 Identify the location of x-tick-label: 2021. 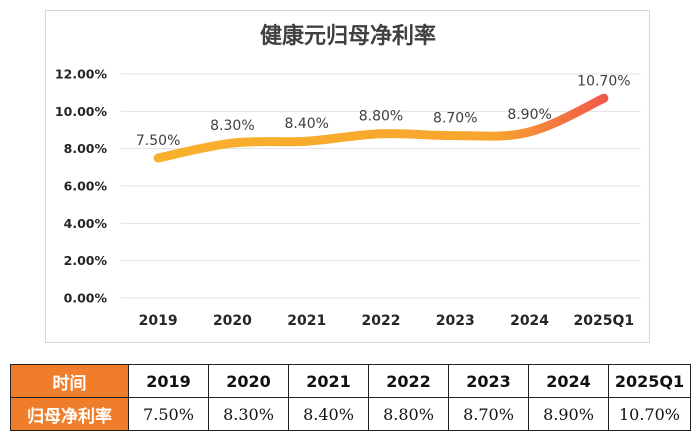
(306, 321).